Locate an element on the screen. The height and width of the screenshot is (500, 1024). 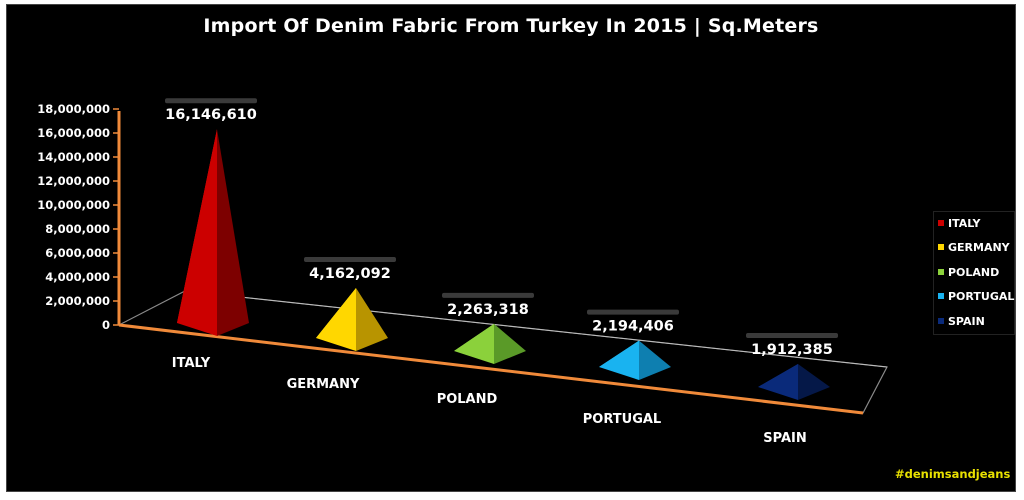
legend-item-italy: ITALY is located at coordinates (959, 223).